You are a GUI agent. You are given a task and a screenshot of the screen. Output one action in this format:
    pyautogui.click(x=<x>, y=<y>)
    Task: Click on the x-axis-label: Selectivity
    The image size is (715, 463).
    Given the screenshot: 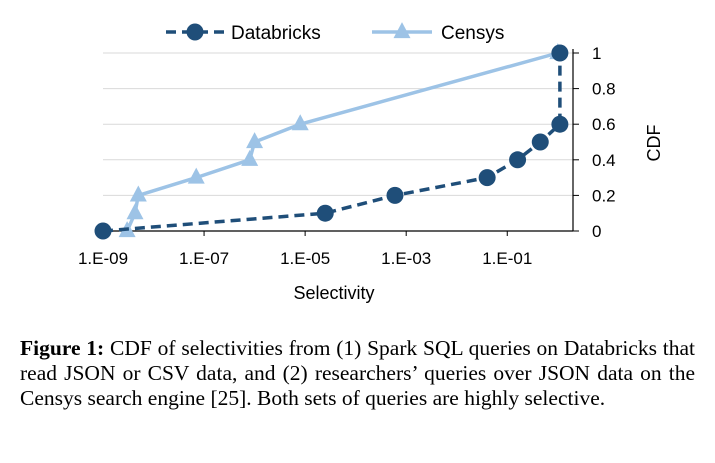 What is the action you would take?
    pyautogui.click(x=333, y=293)
    